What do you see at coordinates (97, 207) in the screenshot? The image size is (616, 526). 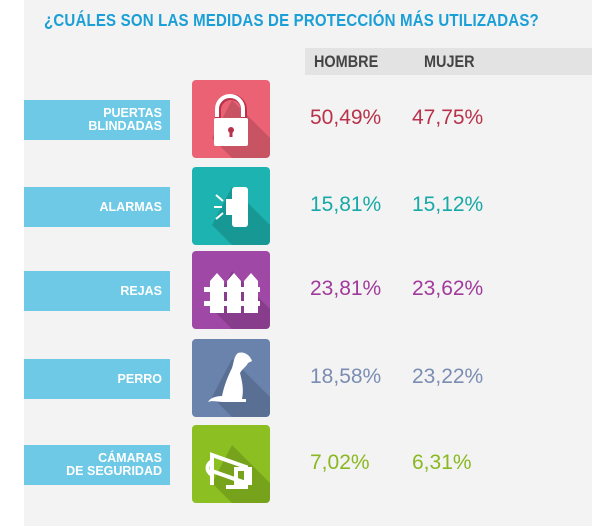 I see `row-label: ALARMAS` at bounding box center [97, 207].